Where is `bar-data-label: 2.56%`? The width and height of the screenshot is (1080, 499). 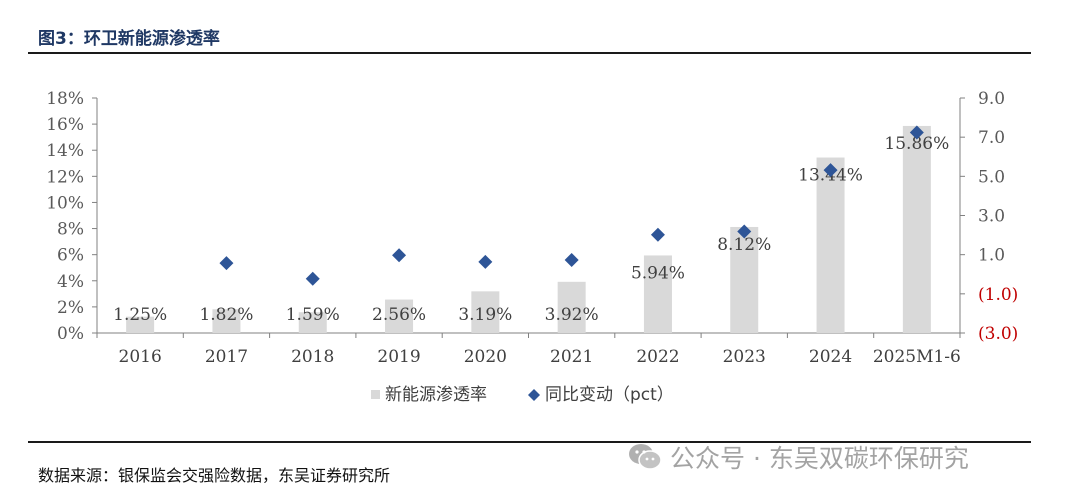 bar-data-label: 2.56% is located at coordinates (399, 315).